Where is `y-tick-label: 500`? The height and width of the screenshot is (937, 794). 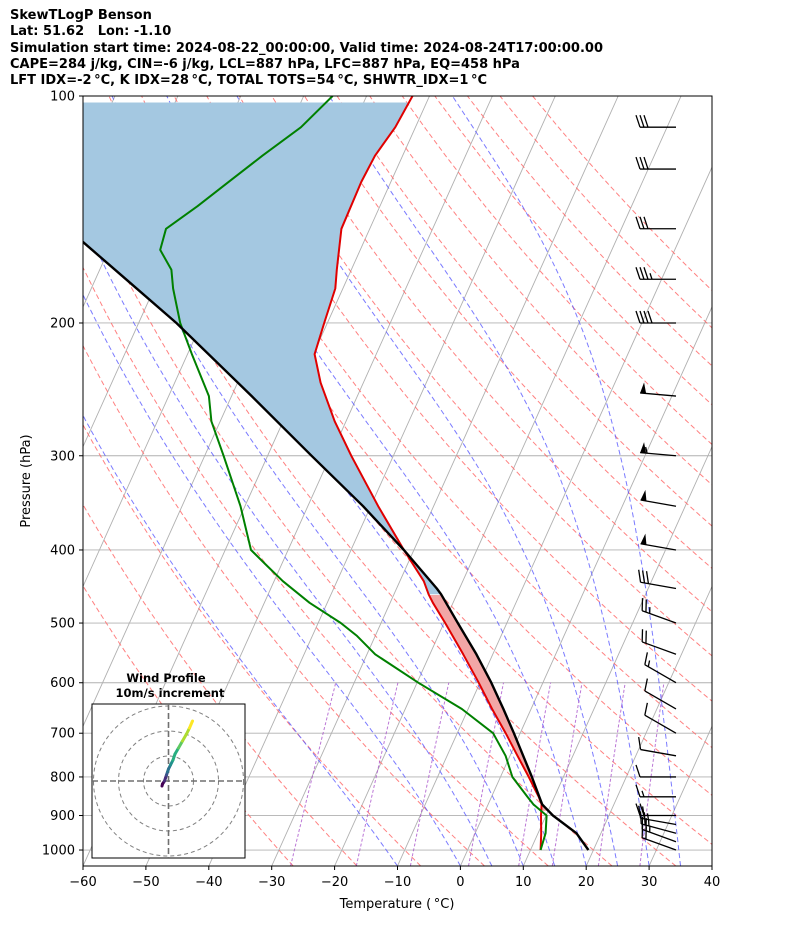
y-tick-label: 500 is located at coordinates (62, 624).